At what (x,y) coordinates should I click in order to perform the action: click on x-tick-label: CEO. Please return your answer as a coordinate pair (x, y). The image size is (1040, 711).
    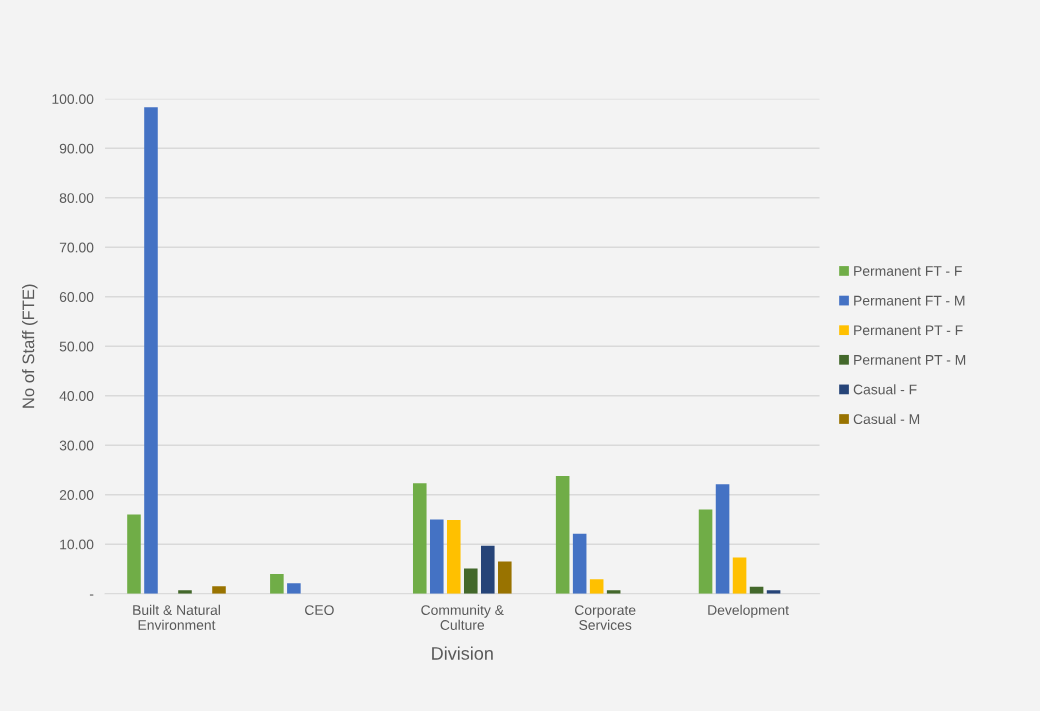
    Looking at the image, I should click on (319, 610).